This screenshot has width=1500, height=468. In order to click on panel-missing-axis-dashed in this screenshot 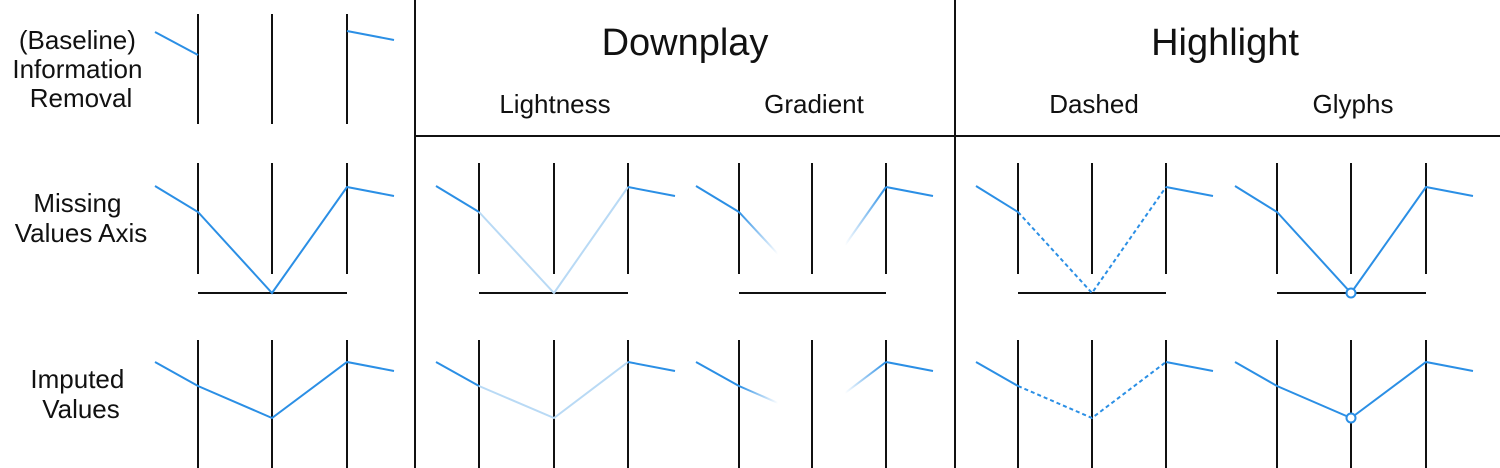, I will do `click(1094, 229)`.